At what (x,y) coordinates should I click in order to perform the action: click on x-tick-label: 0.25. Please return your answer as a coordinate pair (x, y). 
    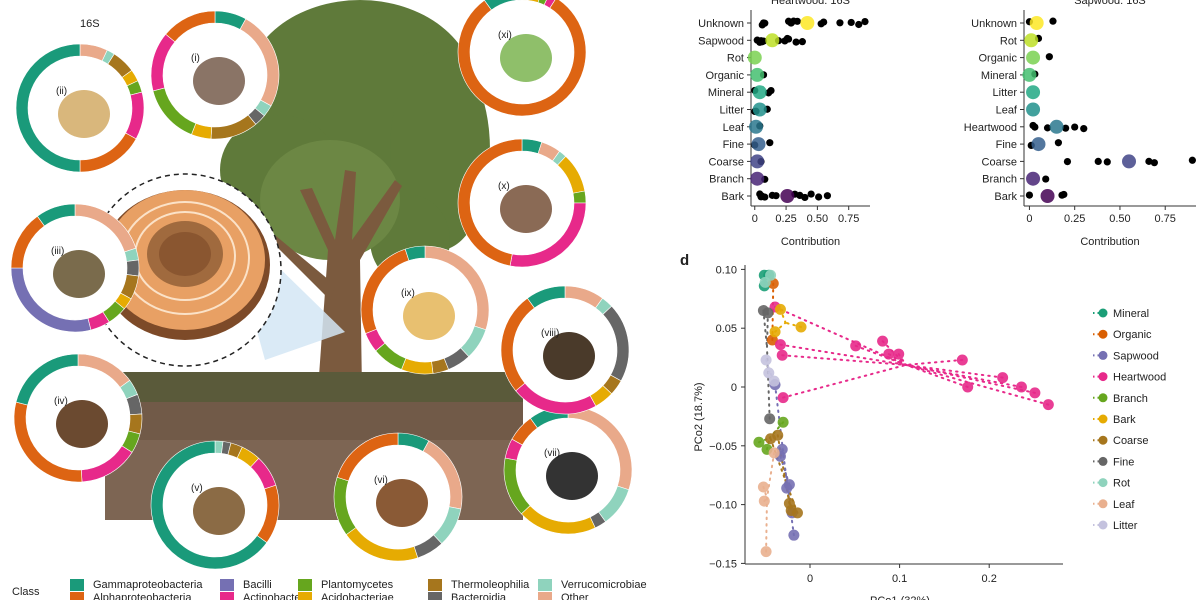
    Looking at the image, I should click on (785, 219).